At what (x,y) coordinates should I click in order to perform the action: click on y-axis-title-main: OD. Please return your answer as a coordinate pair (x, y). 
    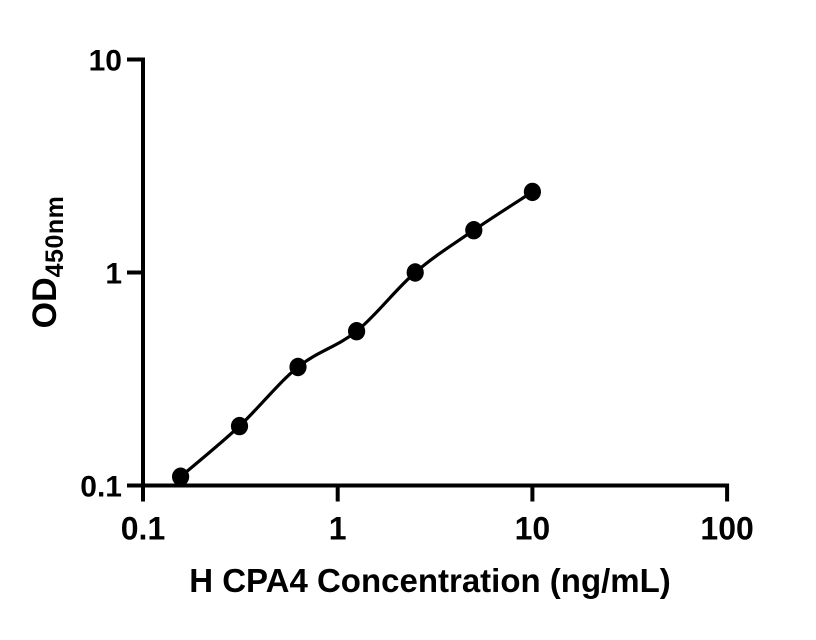
    Looking at the image, I should click on (45, 303).